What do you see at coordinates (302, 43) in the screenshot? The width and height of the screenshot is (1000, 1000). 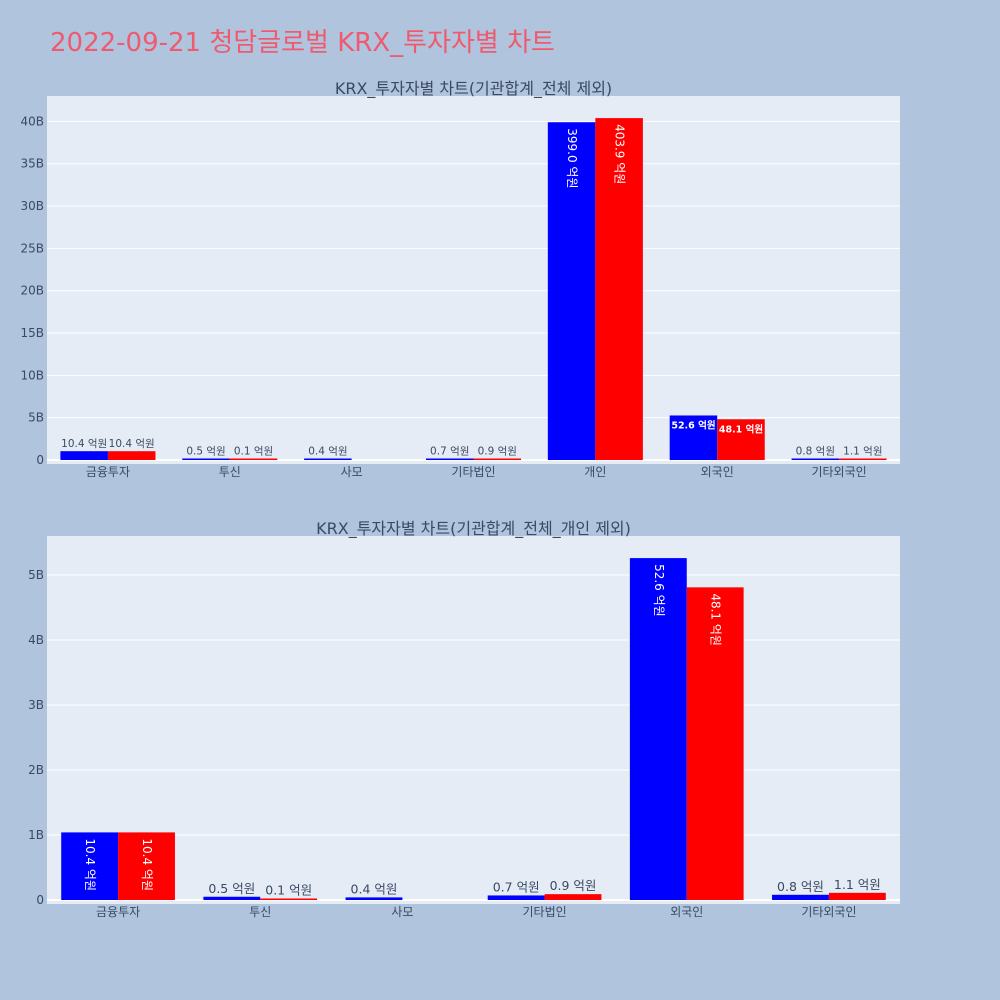 I see `page-title: 2022-09-21 청담글로벌 KRX_투자자별 차트` at bounding box center [302, 43].